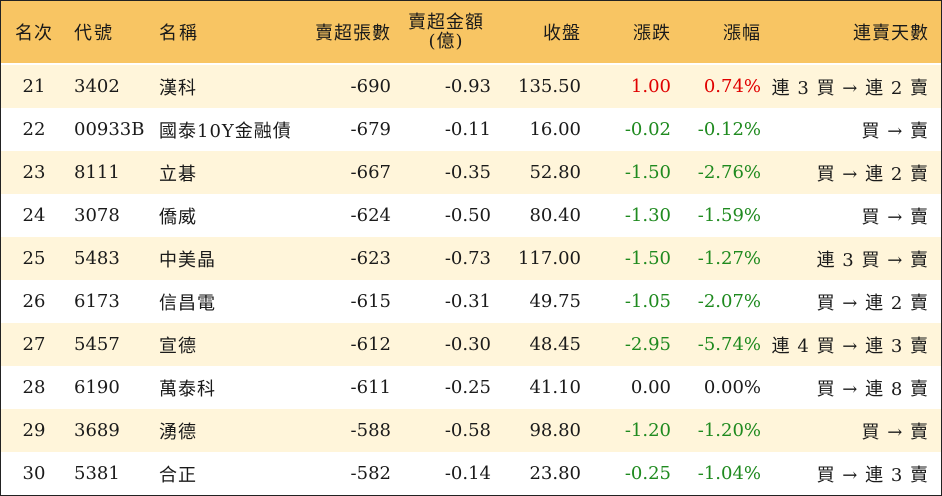 This screenshot has height=496, width=942. I want to click on code-cell: 6173, so click(97, 301).